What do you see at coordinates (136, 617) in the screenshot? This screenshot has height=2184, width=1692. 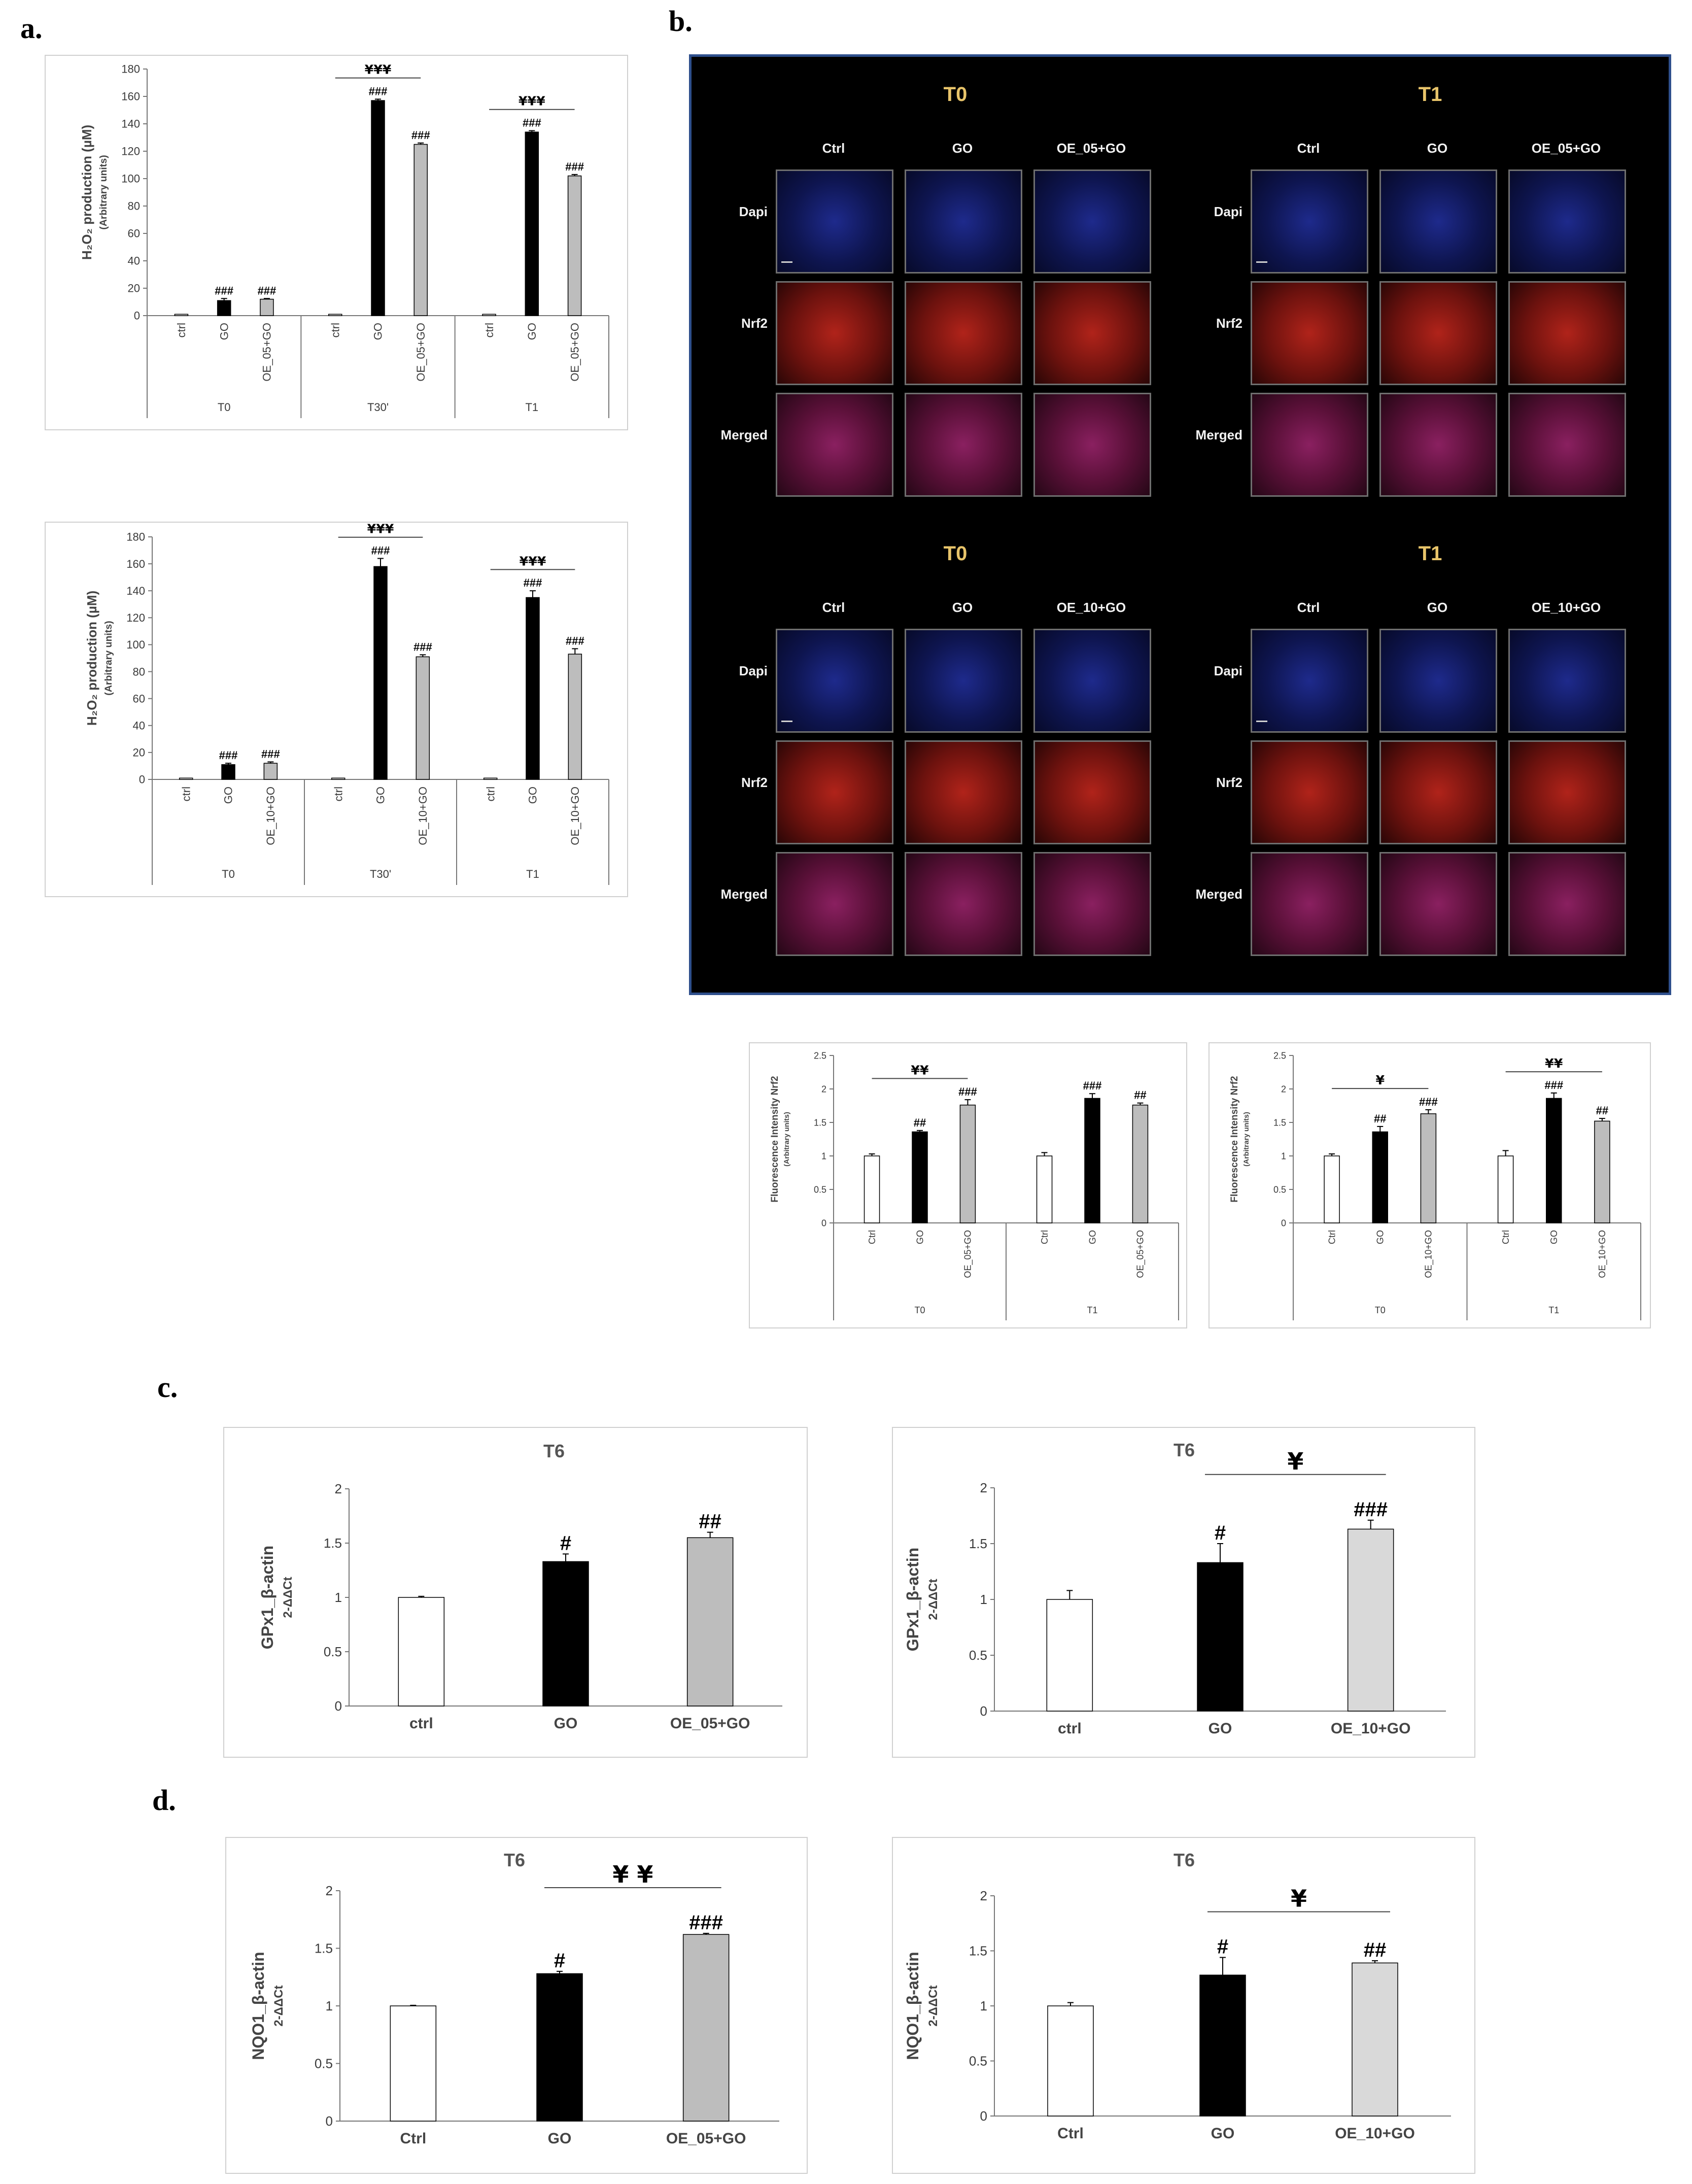 I see `y-tick-label: 120` at bounding box center [136, 617].